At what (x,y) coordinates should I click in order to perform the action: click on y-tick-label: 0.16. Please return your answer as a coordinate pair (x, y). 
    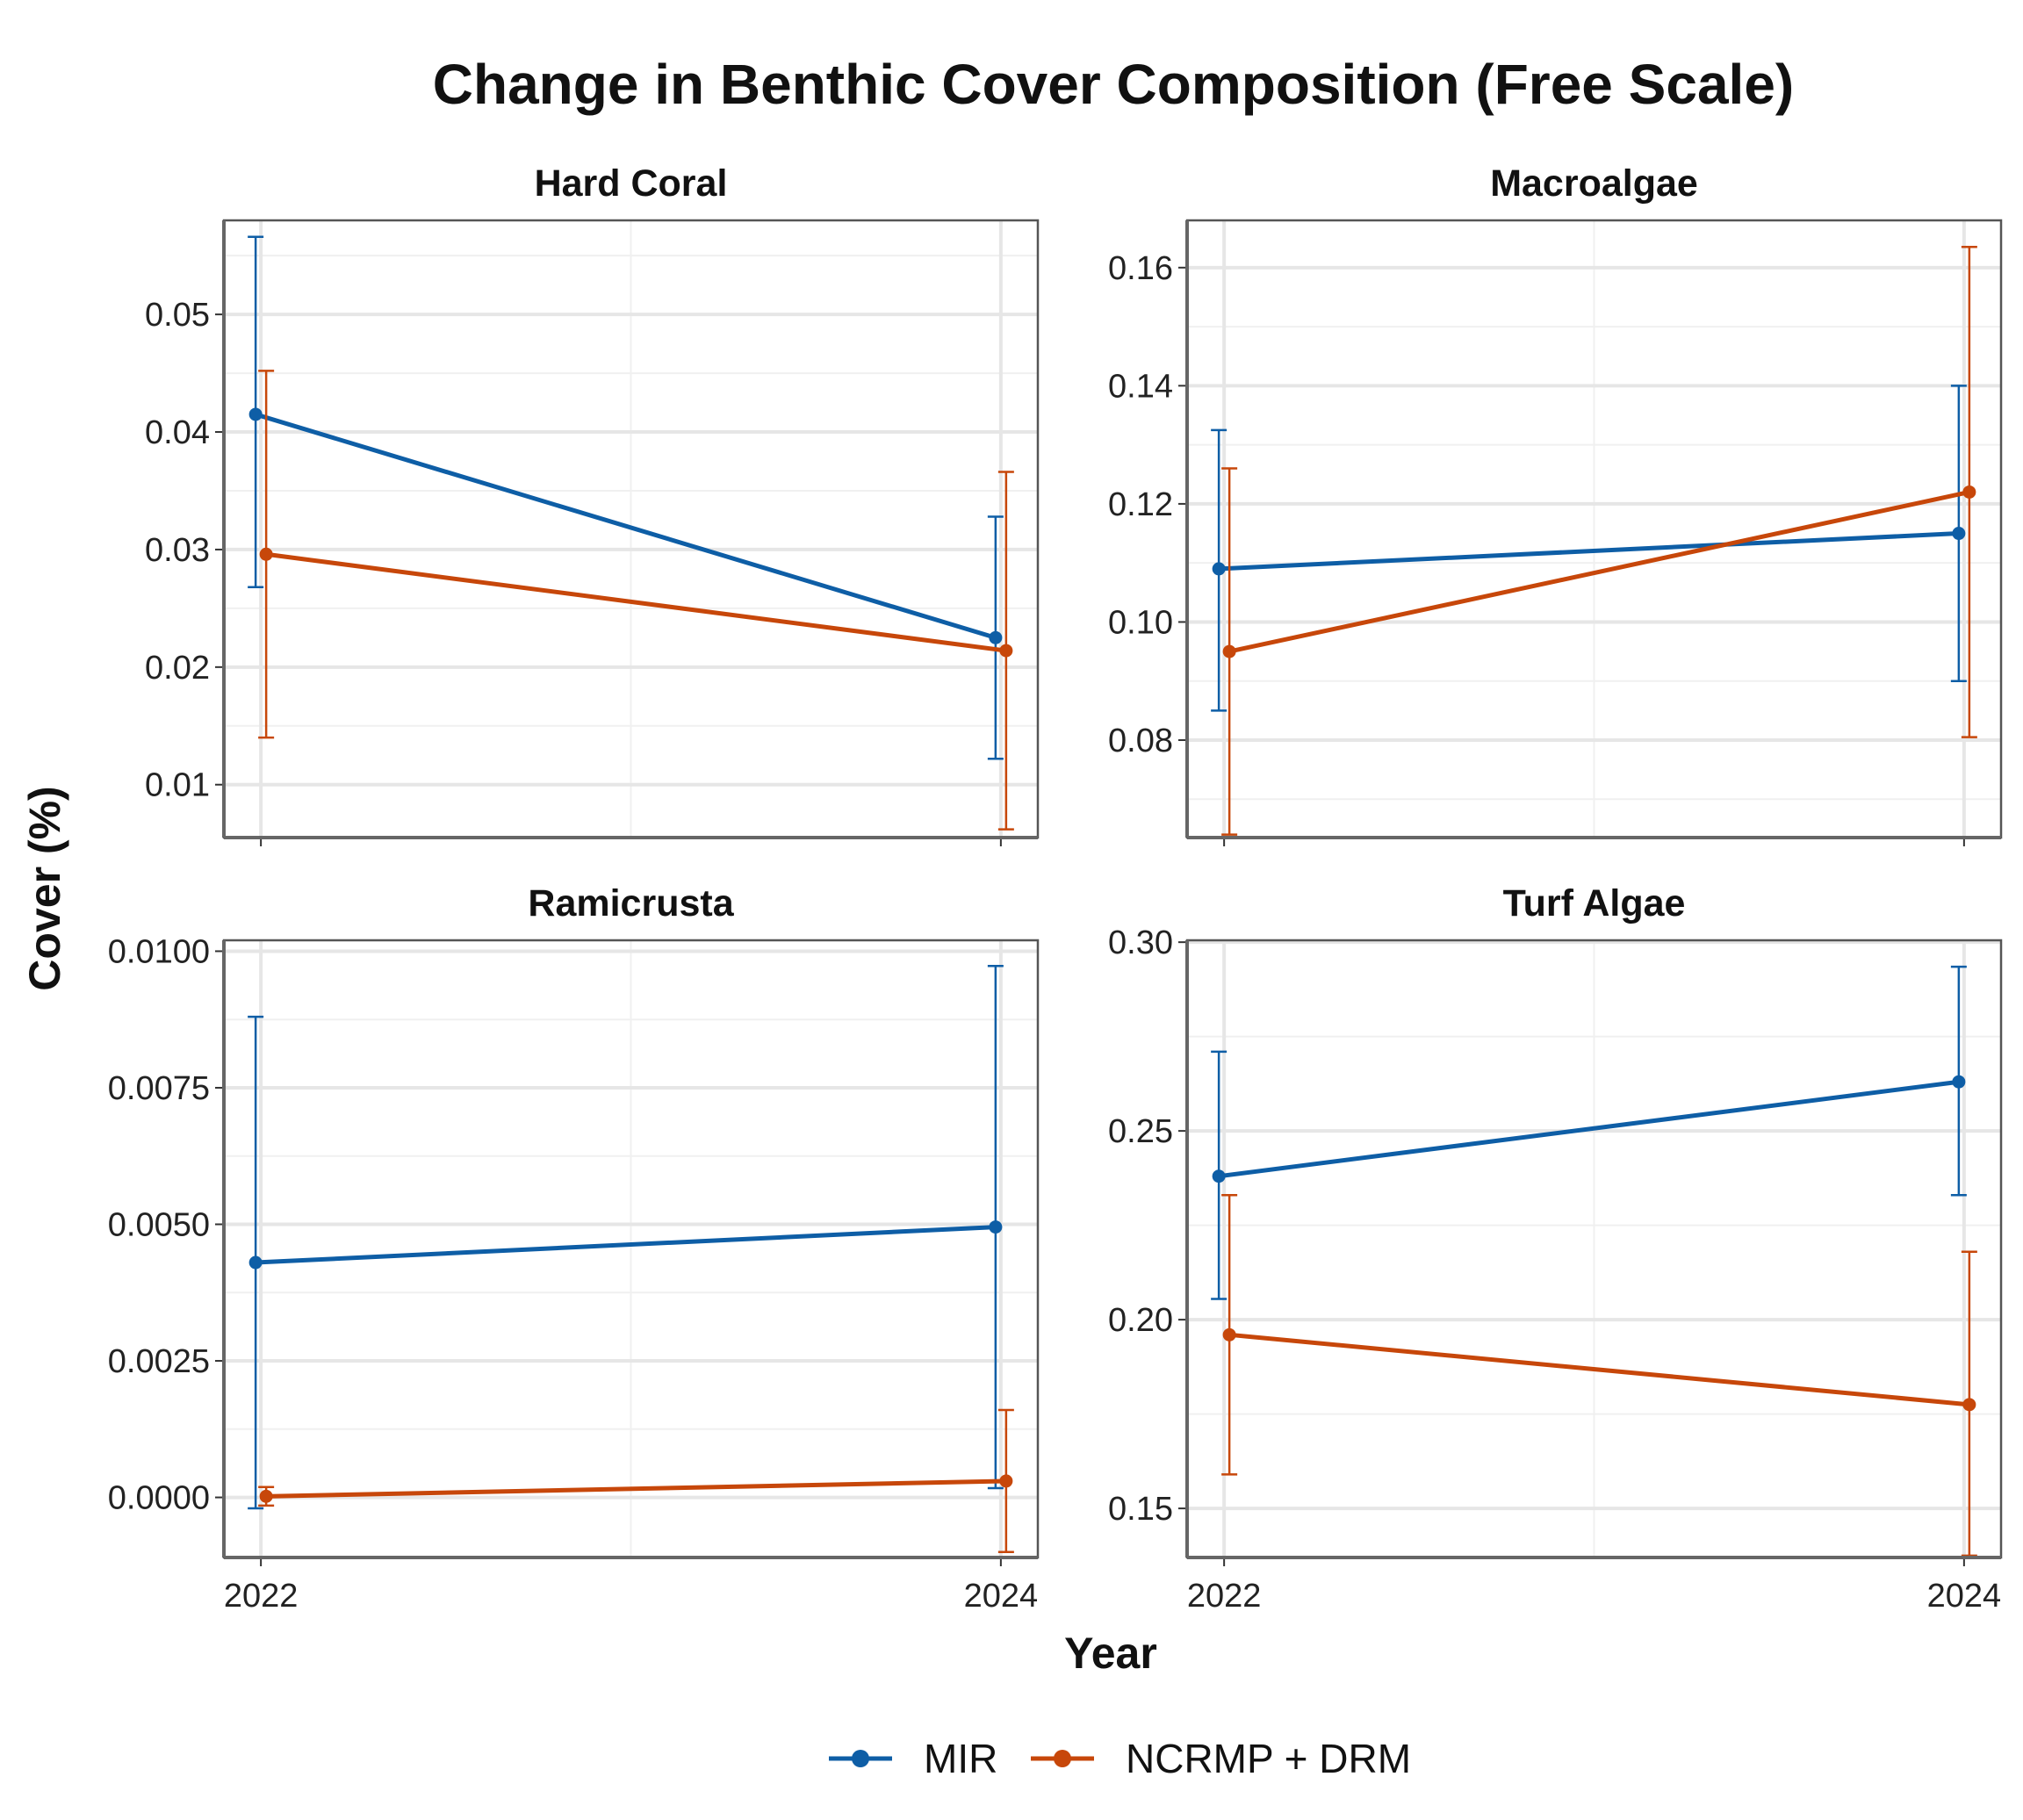
    Looking at the image, I should click on (1140, 268).